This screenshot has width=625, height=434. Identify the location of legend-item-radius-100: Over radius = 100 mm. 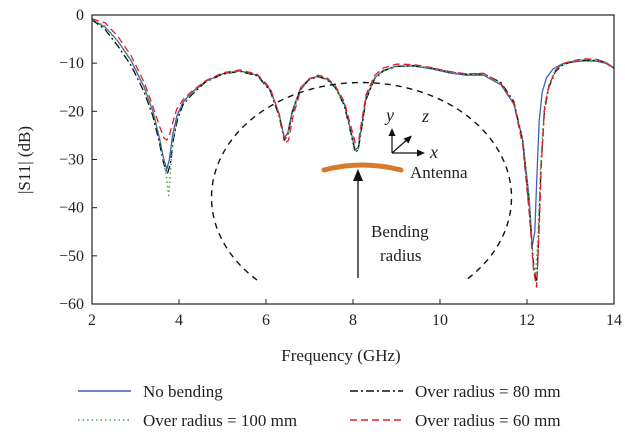
(187, 420).